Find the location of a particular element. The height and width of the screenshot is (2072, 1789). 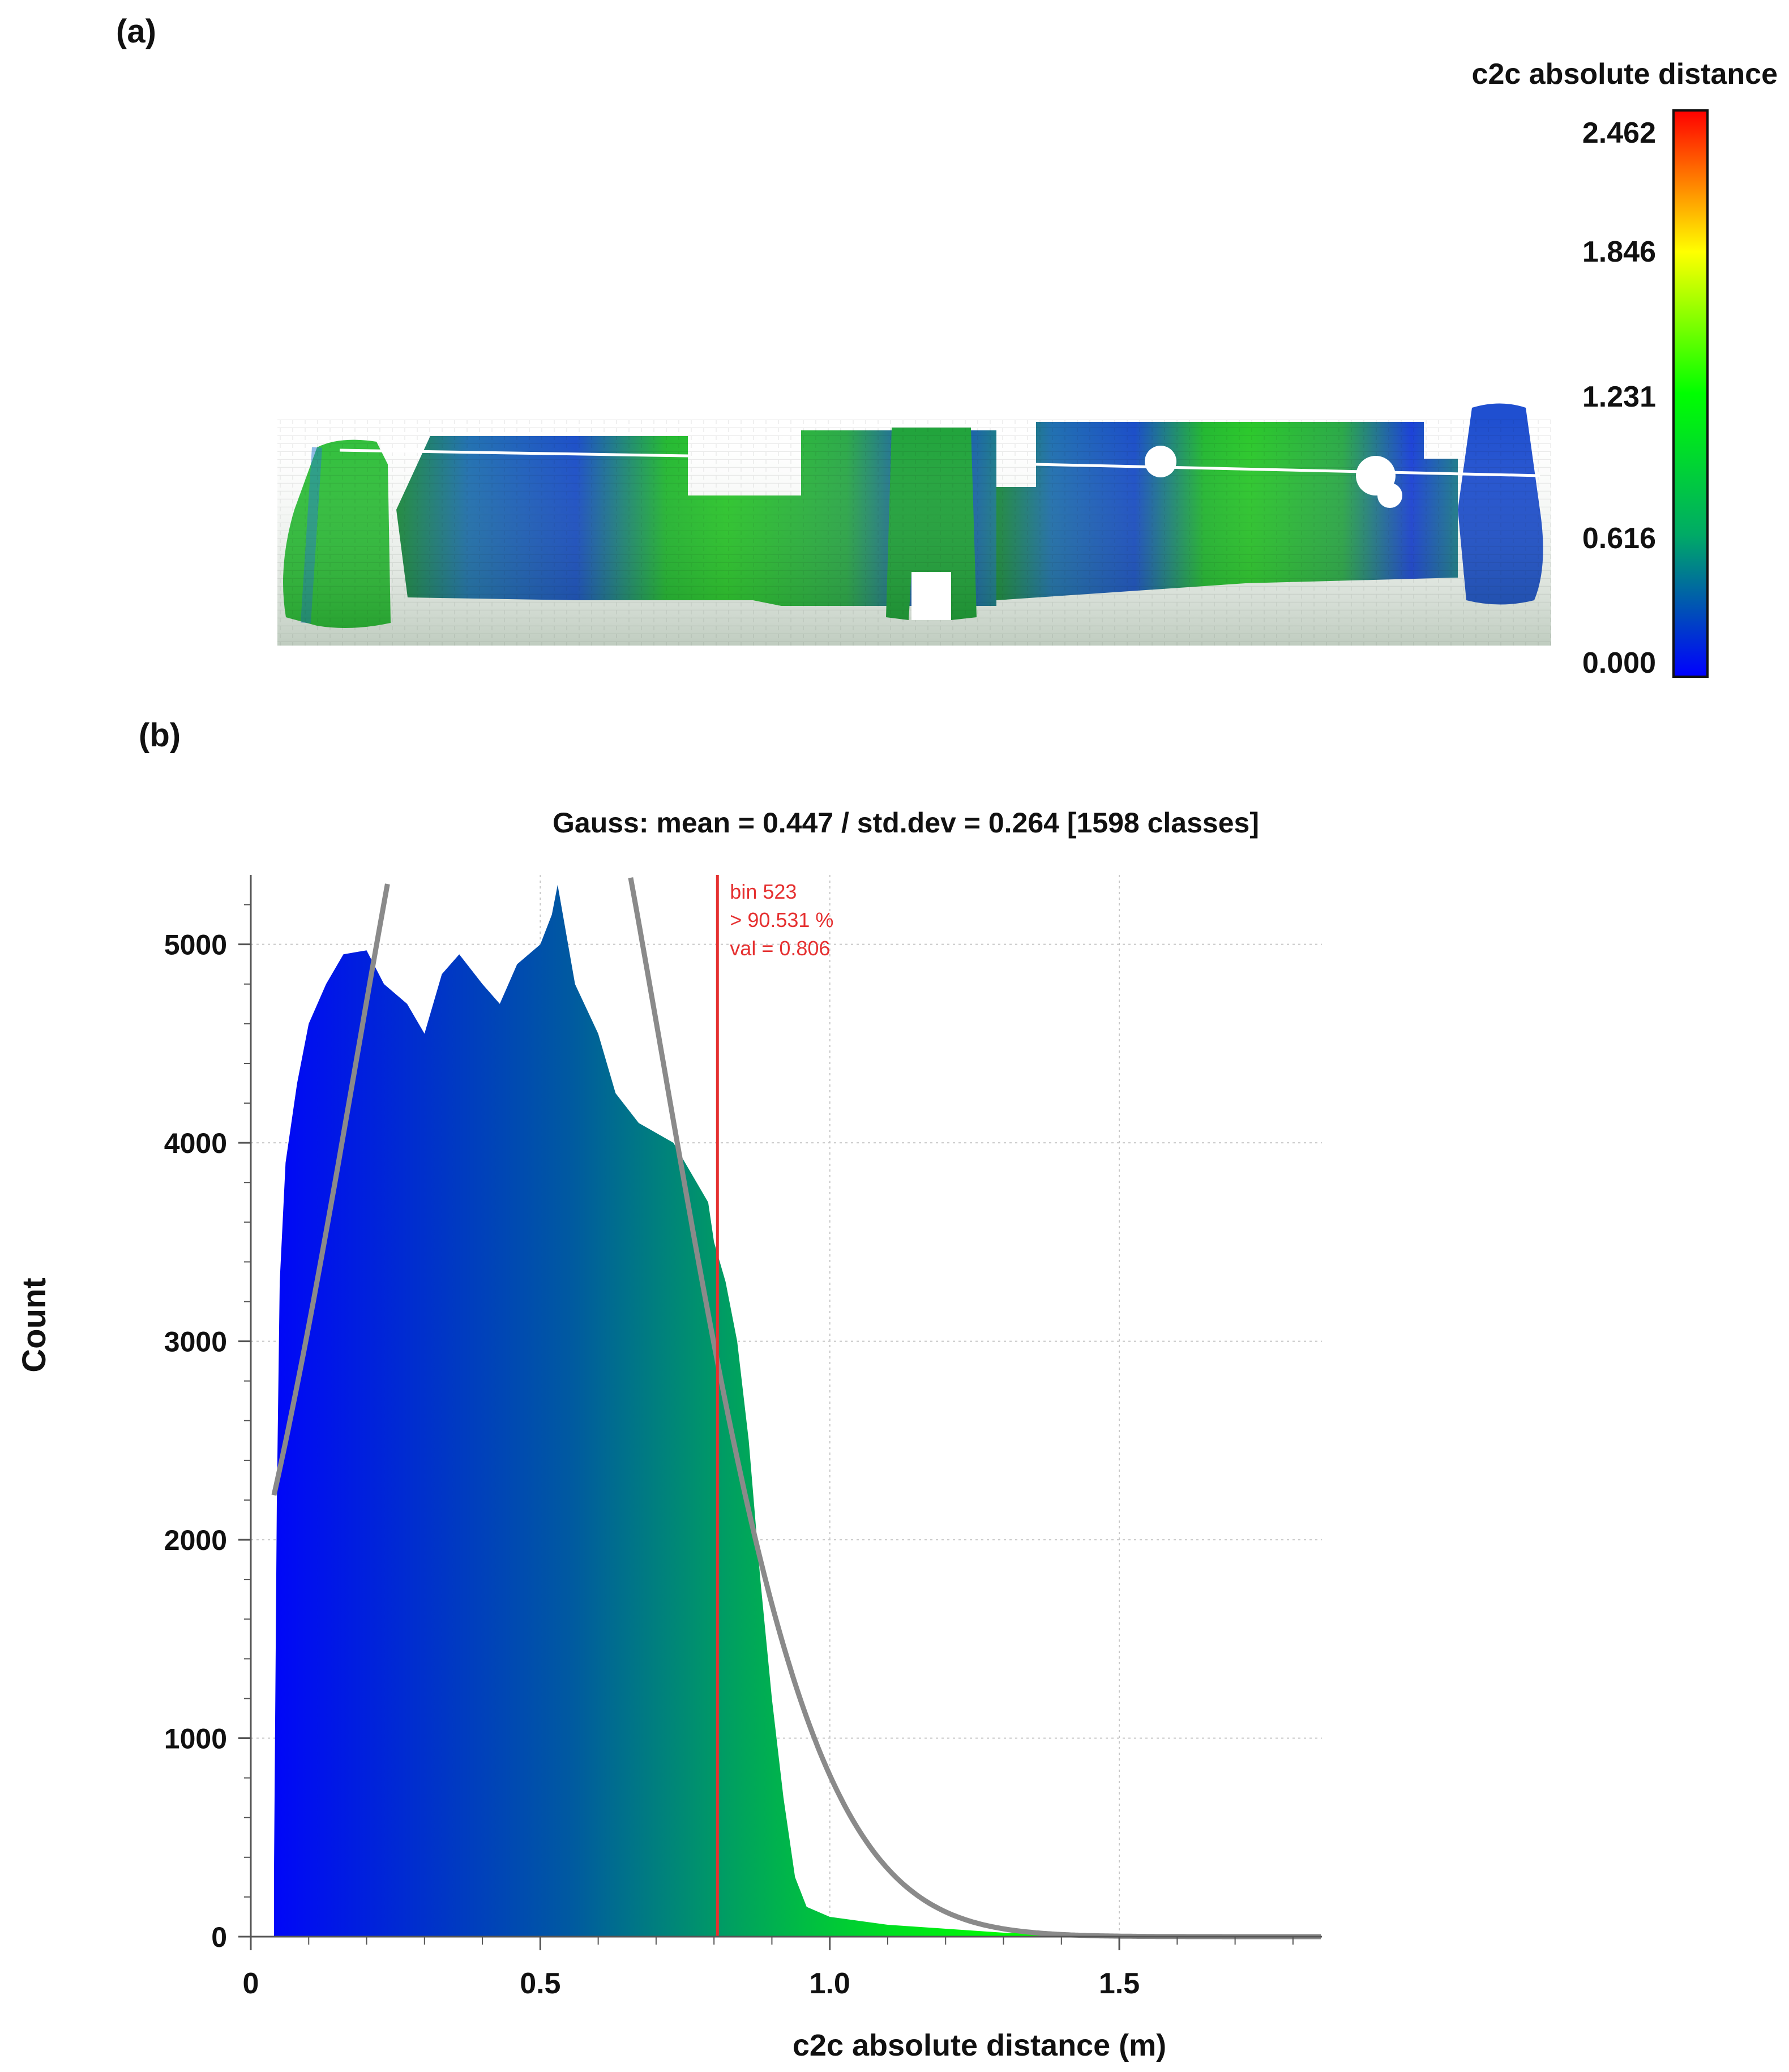

x-tick-label: 1.5 is located at coordinates (1120, 1983).